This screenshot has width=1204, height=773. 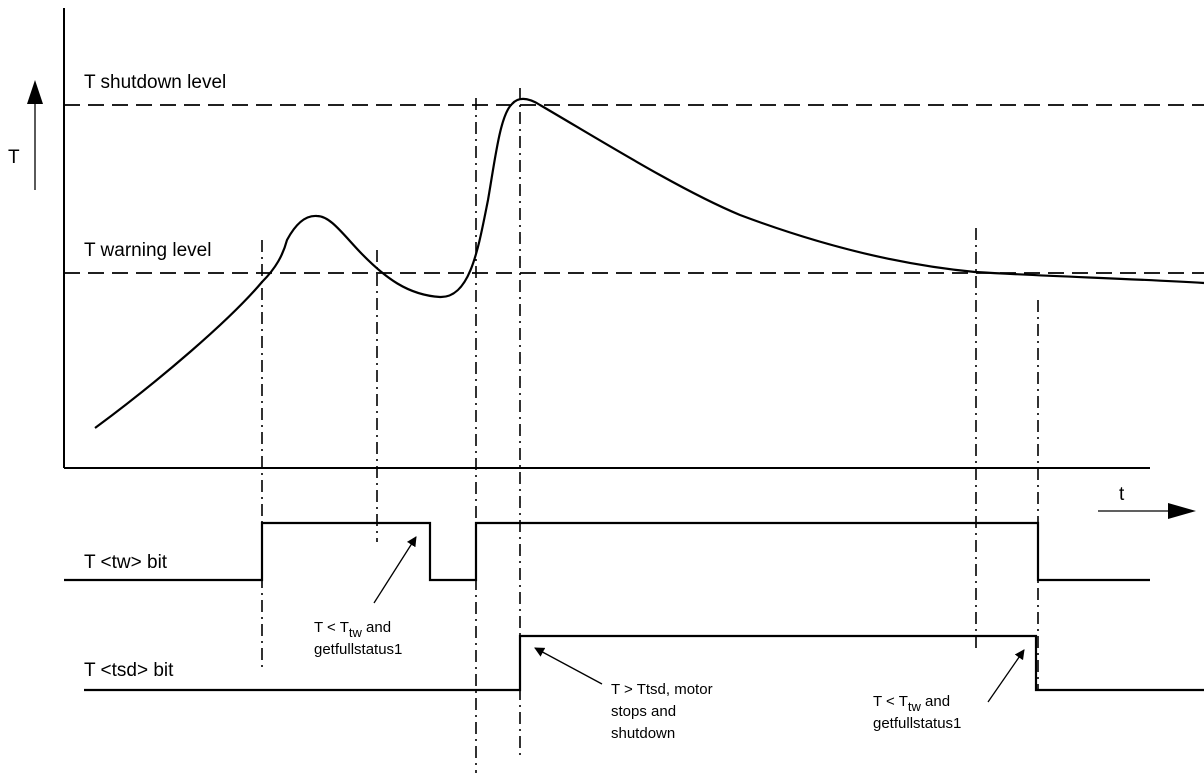 I want to click on shutdown-level-label: T shutdown level, so click(x=155, y=82).